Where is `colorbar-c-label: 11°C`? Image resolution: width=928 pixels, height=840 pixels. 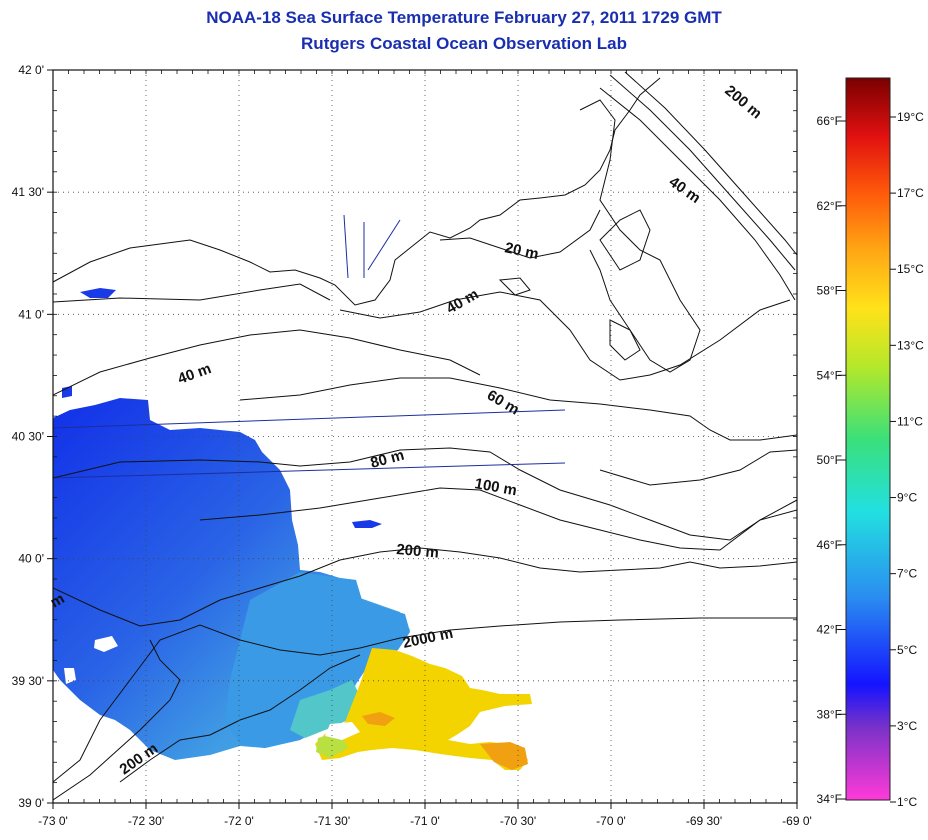 colorbar-c-label: 11°C is located at coordinates (910, 421).